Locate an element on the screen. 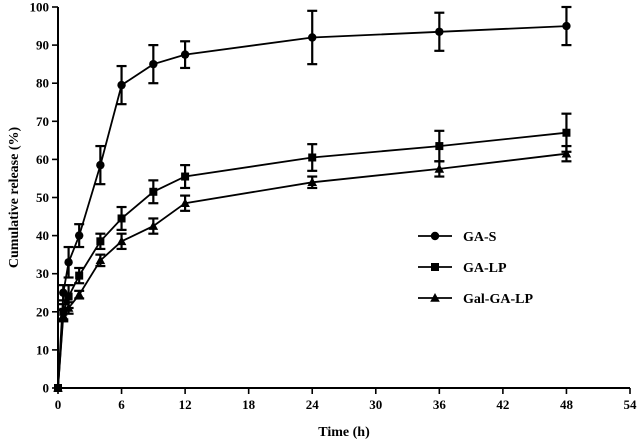 The height and width of the screenshot is (446, 640). legend: GA-S GA-LP Gal-GA-LP is located at coordinates (475, 268).